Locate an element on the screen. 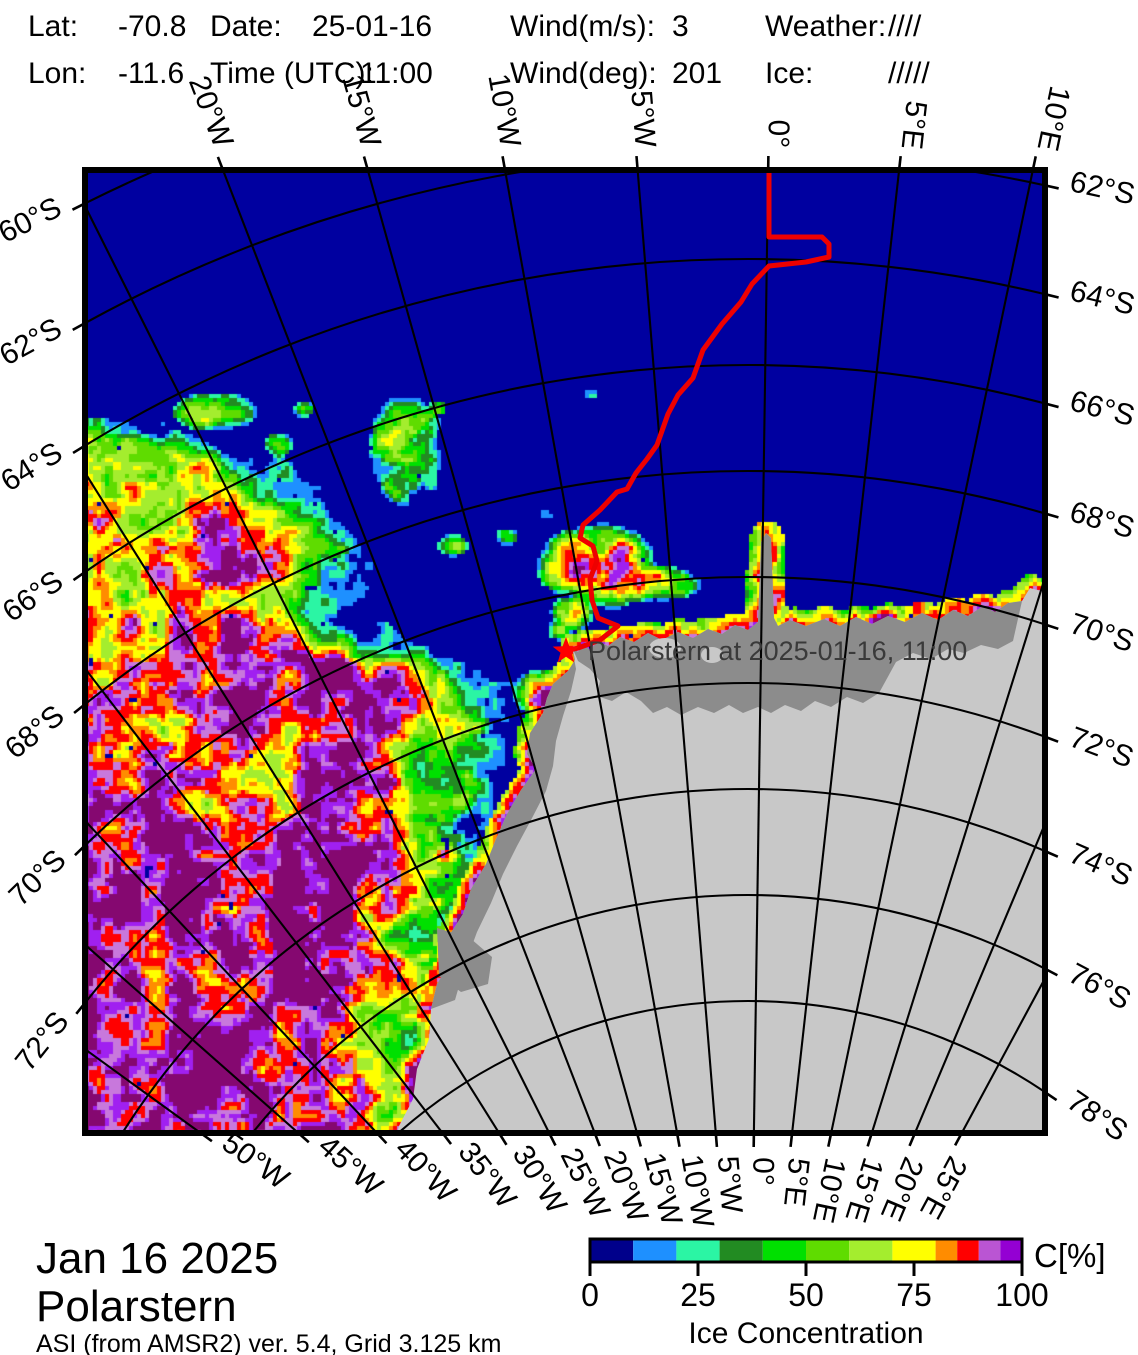  footer-source: ASI (from AMSR2) ver. 5.4, Grid 3.125 km is located at coordinates (269, 1342).